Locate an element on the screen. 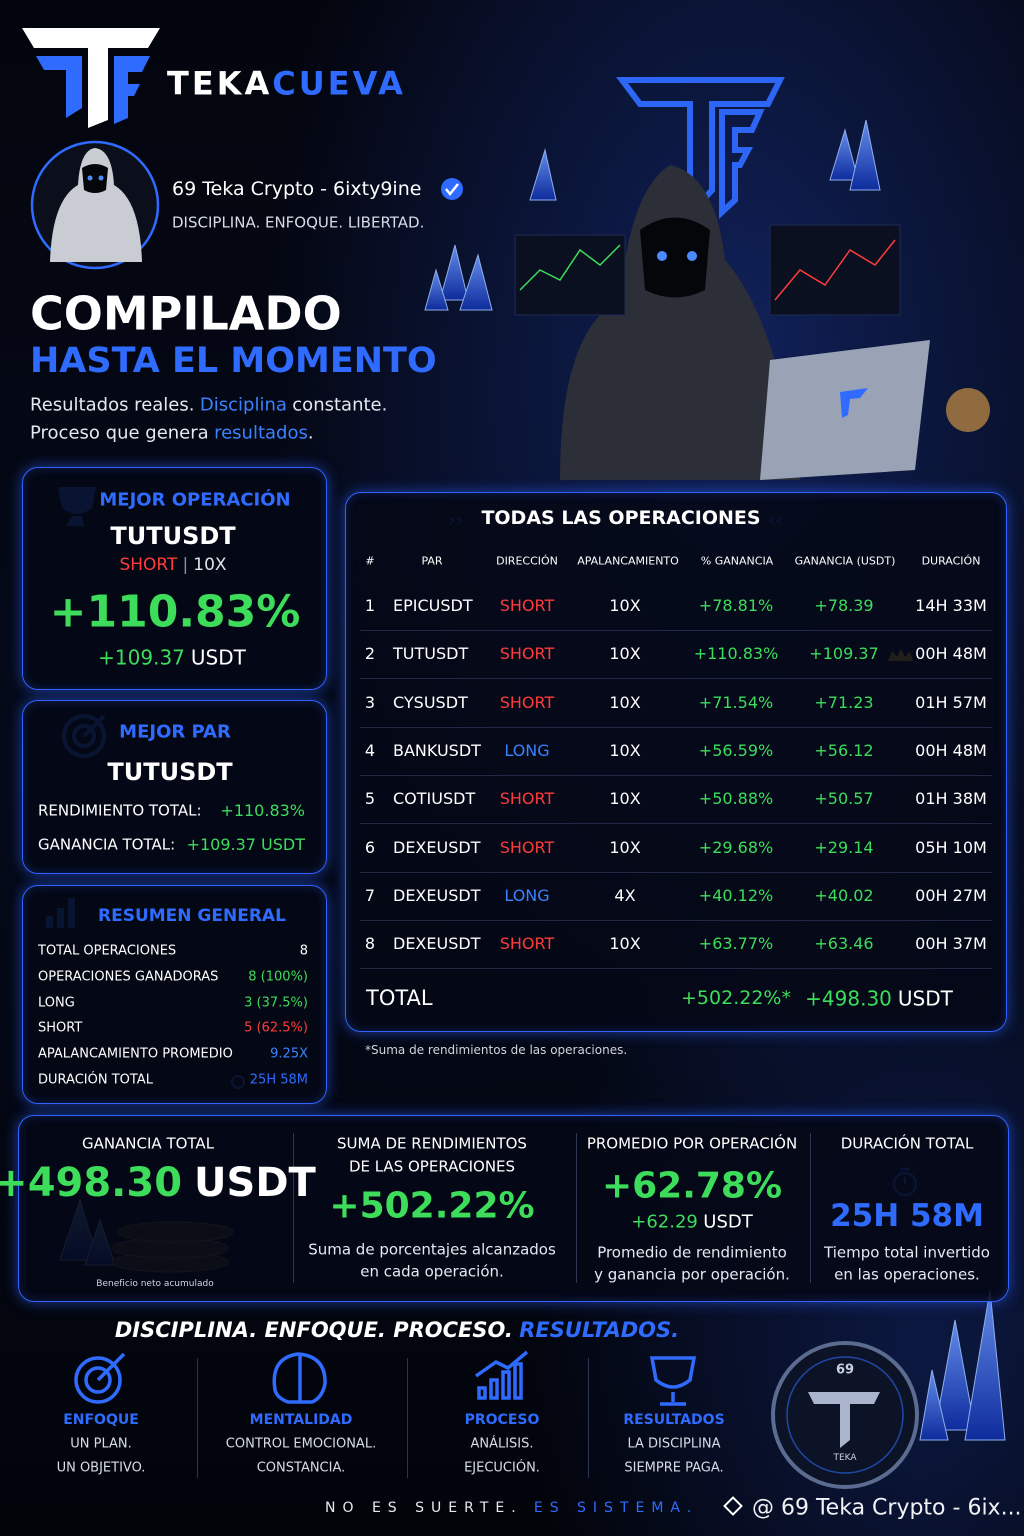 The image size is (1024, 1536). best-percent: +110.83% is located at coordinates (175, 612).